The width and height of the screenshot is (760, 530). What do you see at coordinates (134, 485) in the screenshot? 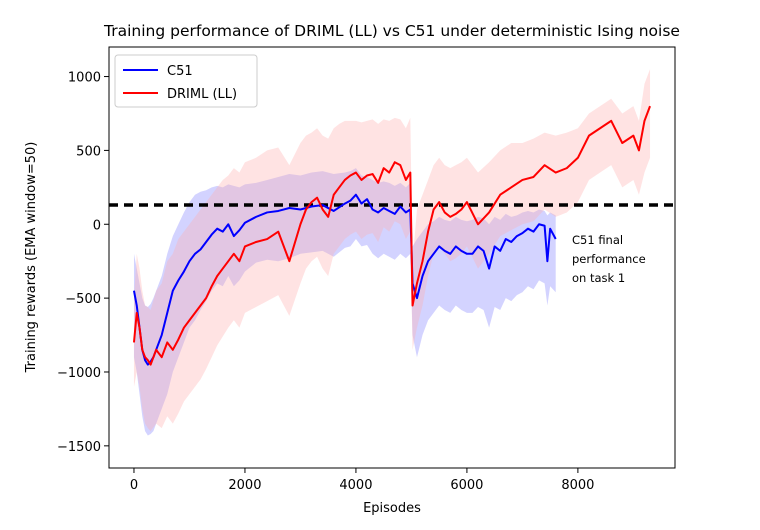
I see `x-tick-label: 0` at bounding box center [134, 485].